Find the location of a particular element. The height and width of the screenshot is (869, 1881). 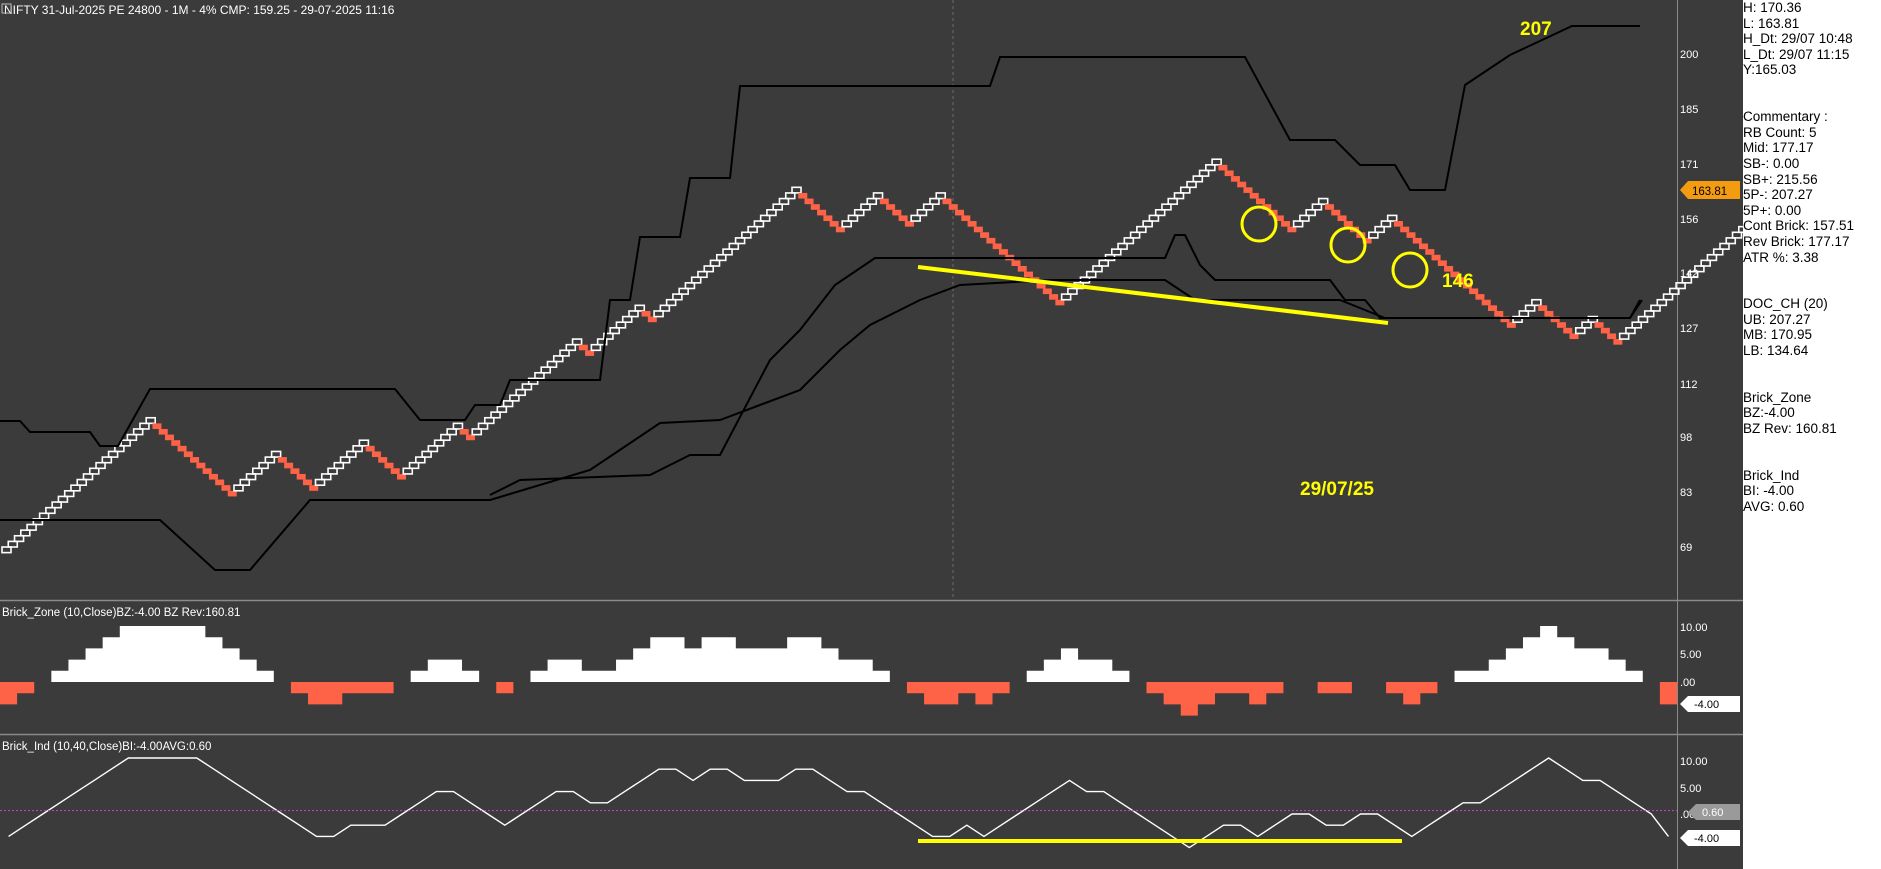

brick-zone-line: BZ Rev: 160.81 is located at coordinates (1790, 429).